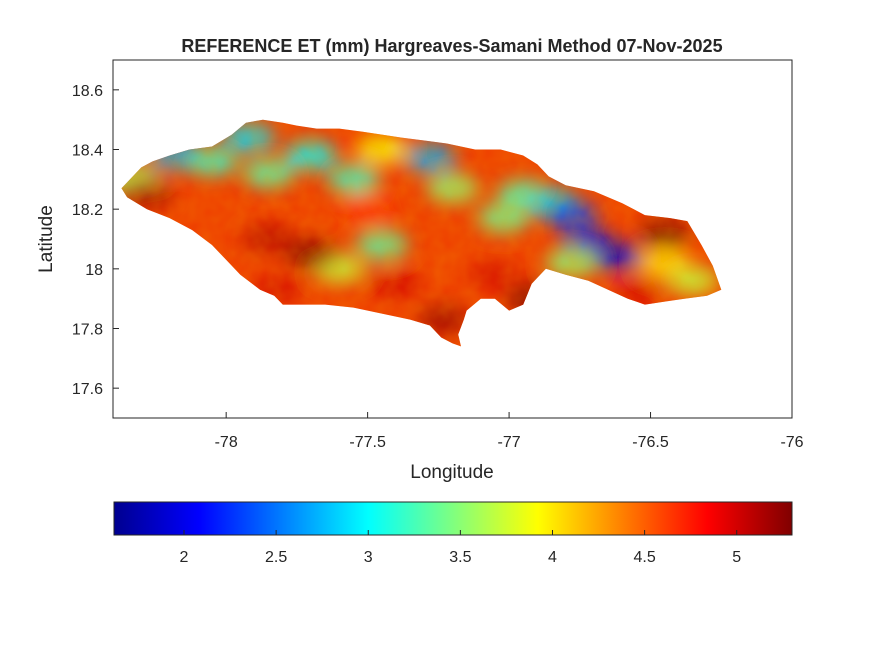  I want to click on colorbar-tick-label: 4.5, so click(644, 557).